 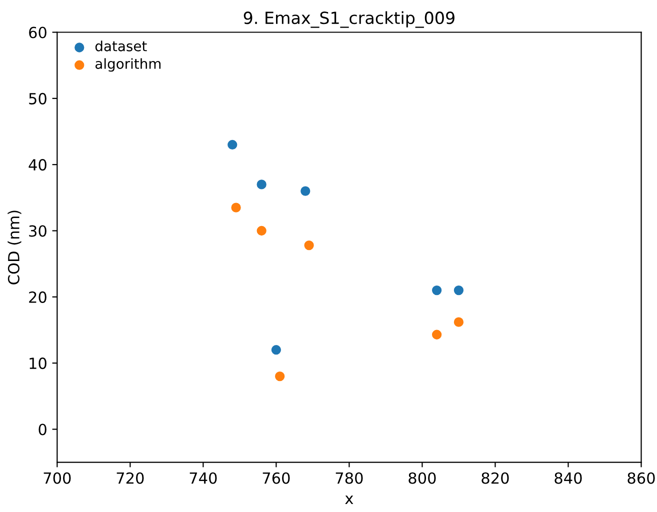 I want to click on x-tick-label: 860, so click(x=641, y=478).